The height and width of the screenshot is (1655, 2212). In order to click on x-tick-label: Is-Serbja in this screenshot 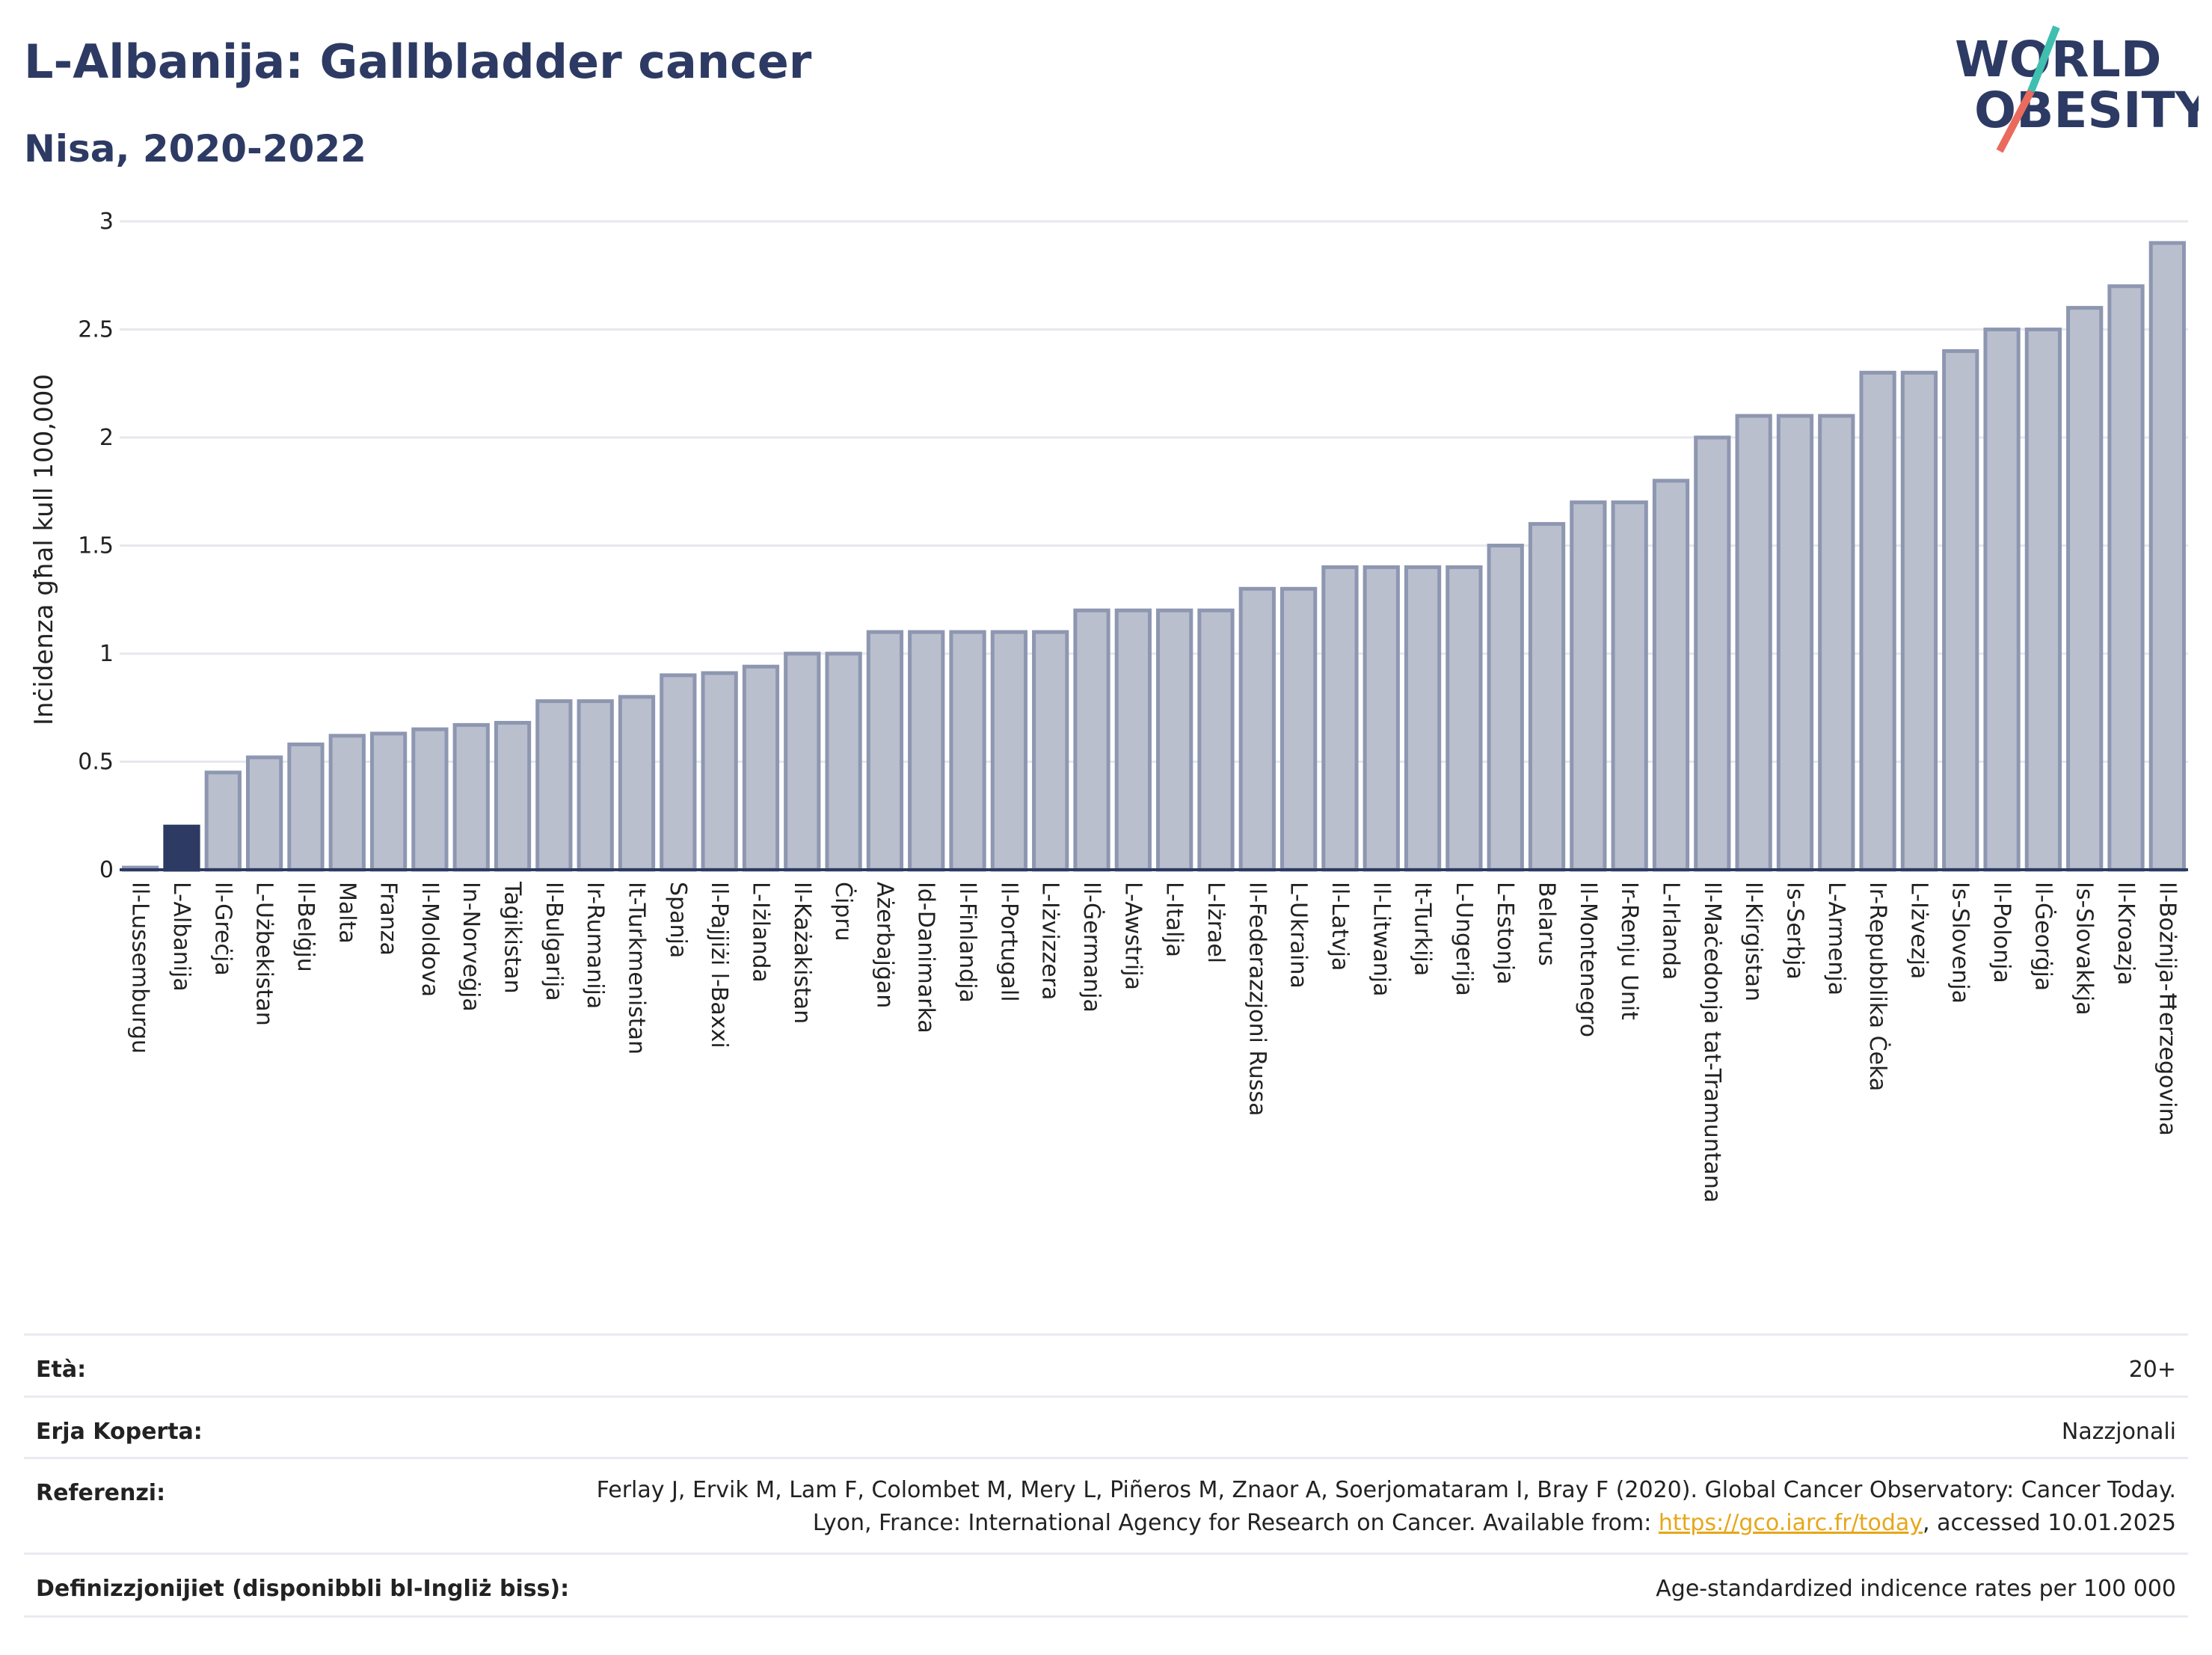, I will do `click(1794, 931)`.